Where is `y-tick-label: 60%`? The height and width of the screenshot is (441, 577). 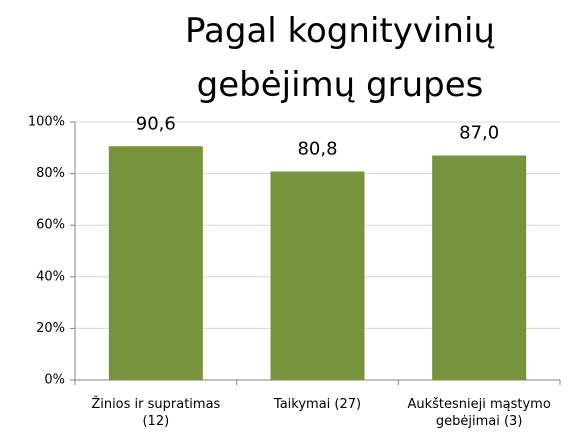
y-tick-label: 60% is located at coordinates (50, 225).